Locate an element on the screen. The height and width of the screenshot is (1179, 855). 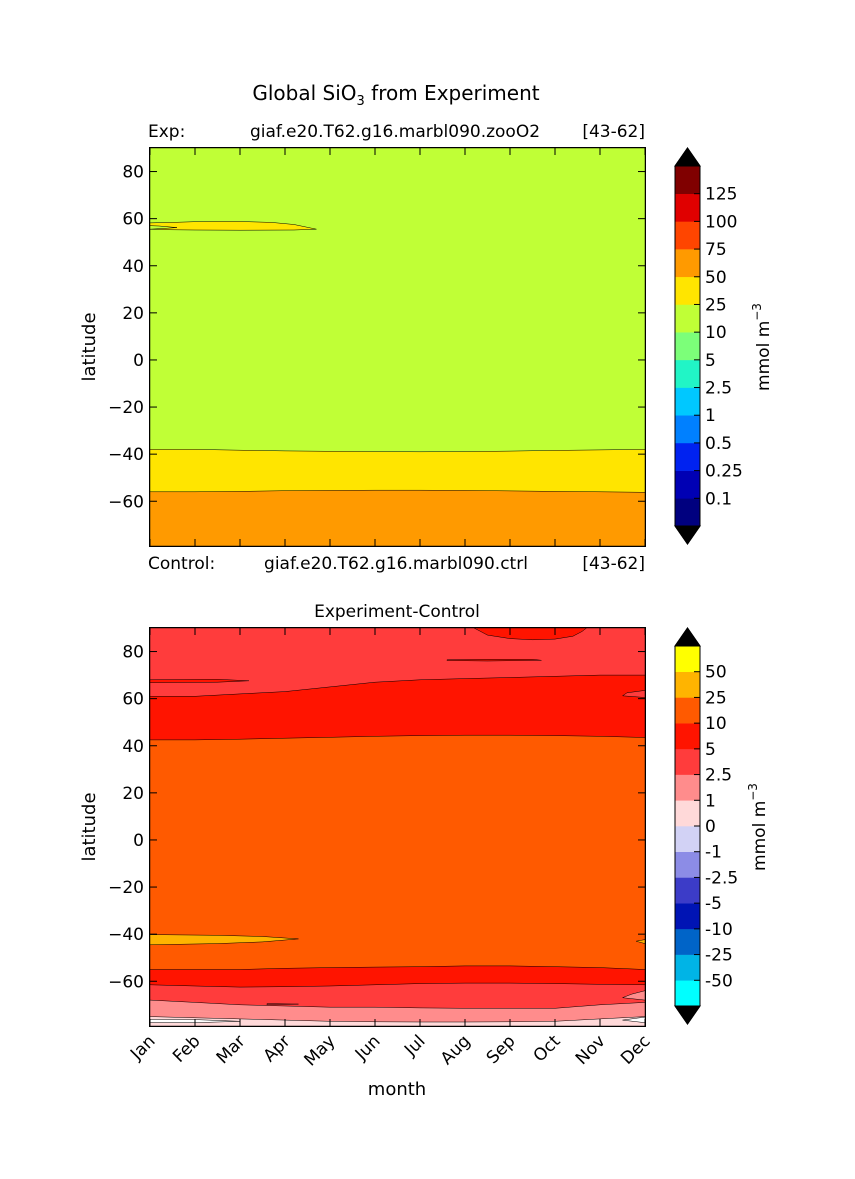
colorbar-tick-label: -2.5 is located at coordinates (721, 878).